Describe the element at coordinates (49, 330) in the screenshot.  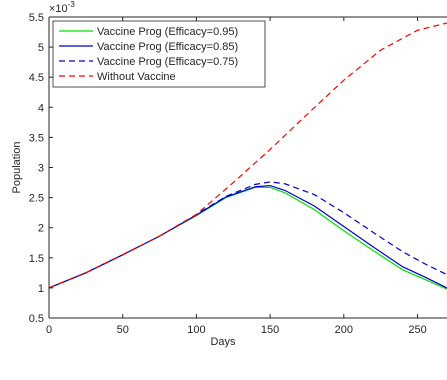
I see `x-tick-label: 0` at that location.